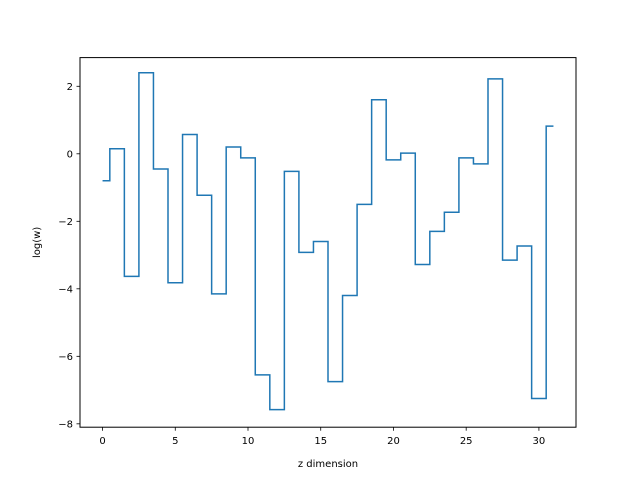  I want to click on x-tick-label: 20, so click(393, 441).